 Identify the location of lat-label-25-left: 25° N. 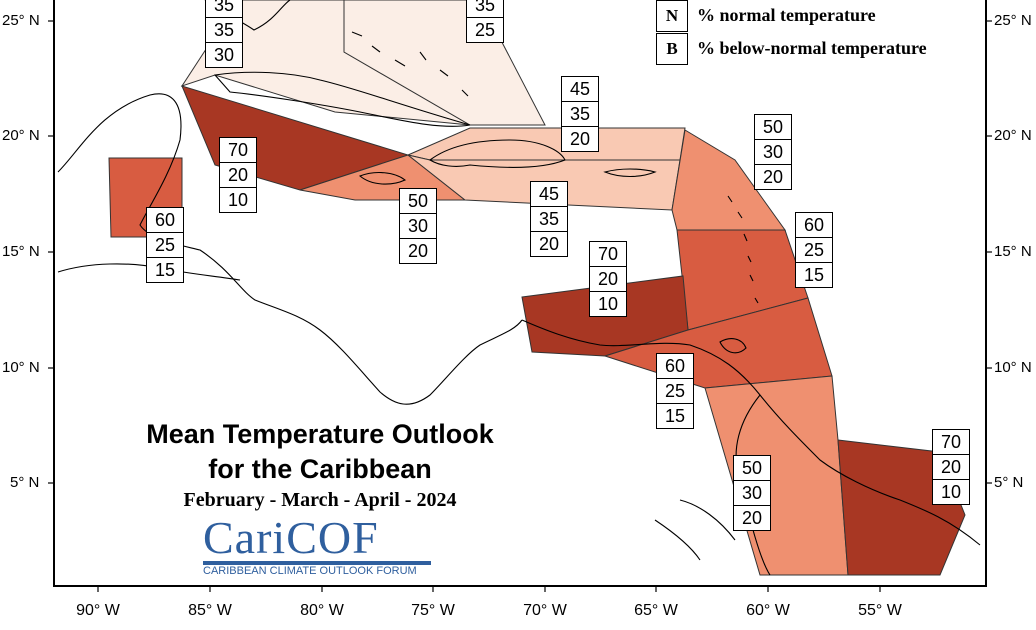
(21, 20).